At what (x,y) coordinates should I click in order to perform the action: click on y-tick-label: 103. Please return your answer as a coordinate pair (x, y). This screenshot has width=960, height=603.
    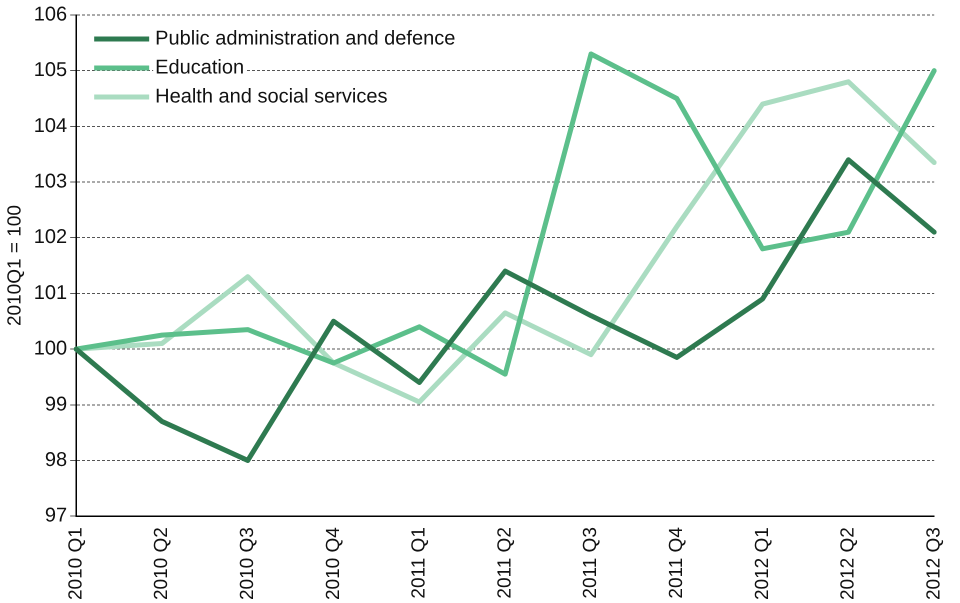
    Looking at the image, I should click on (51, 181).